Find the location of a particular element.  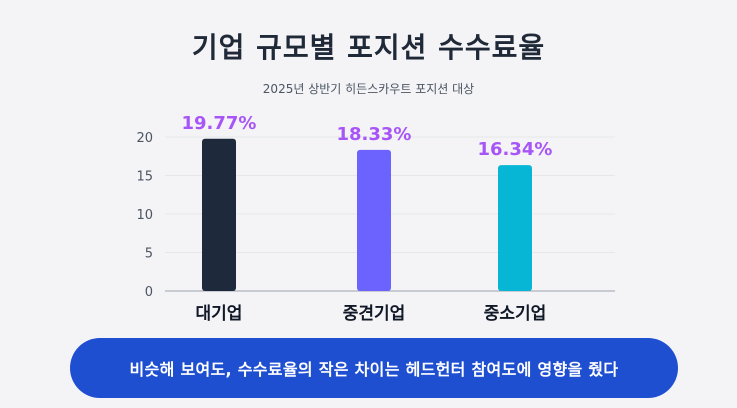

summary-banner: 비슷해 보여도, 수수료율의 작은 차이는 헤드헌터 참여도에 영향을 줬다 is located at coordinates (374, 368).